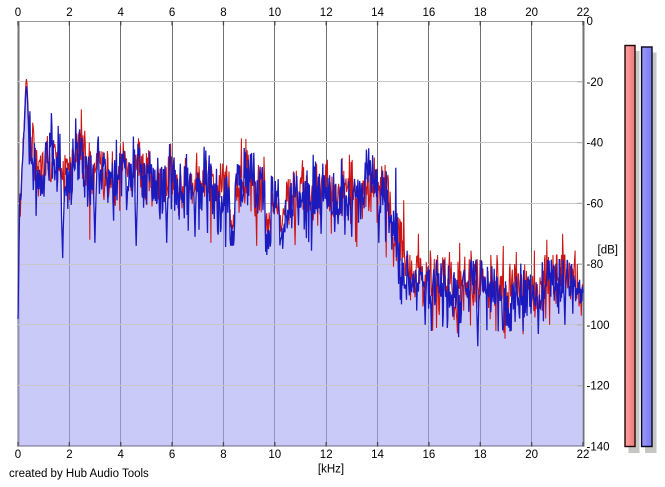 The width and height of the screenshot is (665, 487). What do you see at coordinates (608, 251) in the screenshot?
I see `svg-text: [dB]` at bounding box center [608, 251].